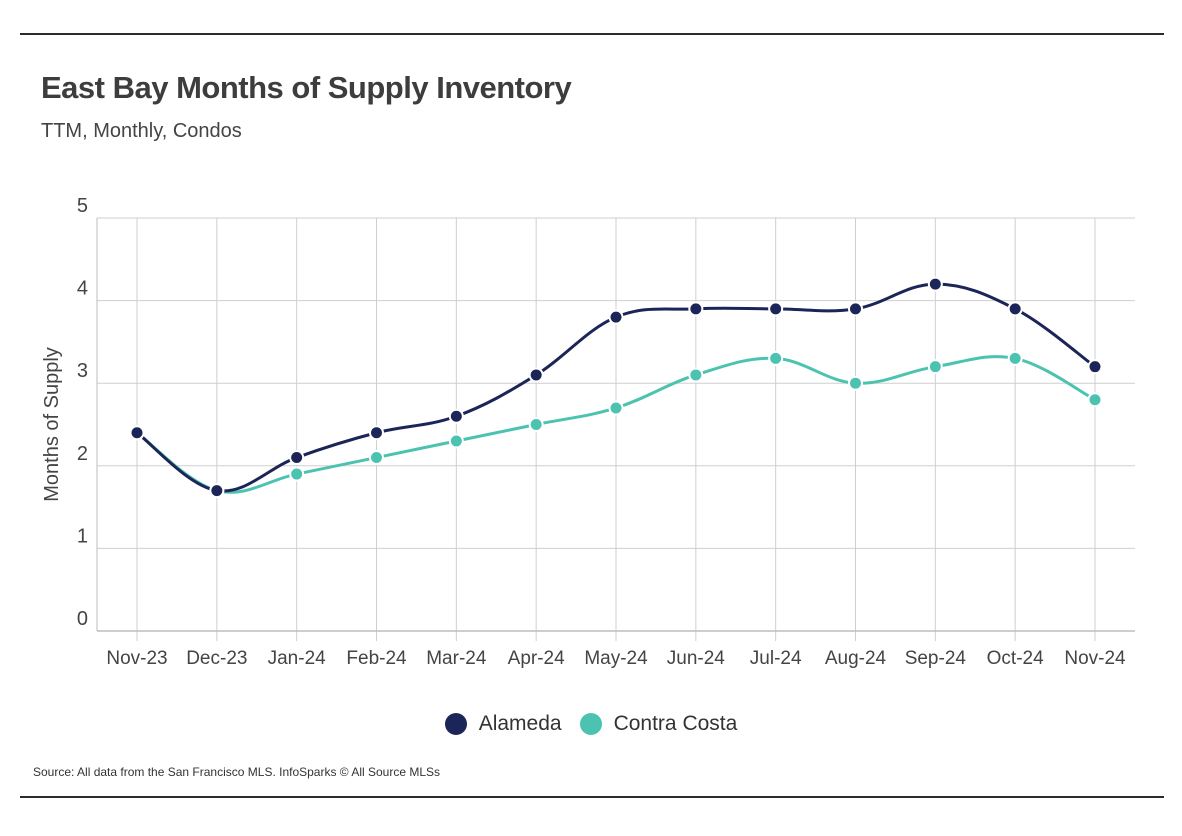 Image resolution: width=1182 pixels, height=836 pixels. I want to click on legend-marker-alameda, so click(455, 724).